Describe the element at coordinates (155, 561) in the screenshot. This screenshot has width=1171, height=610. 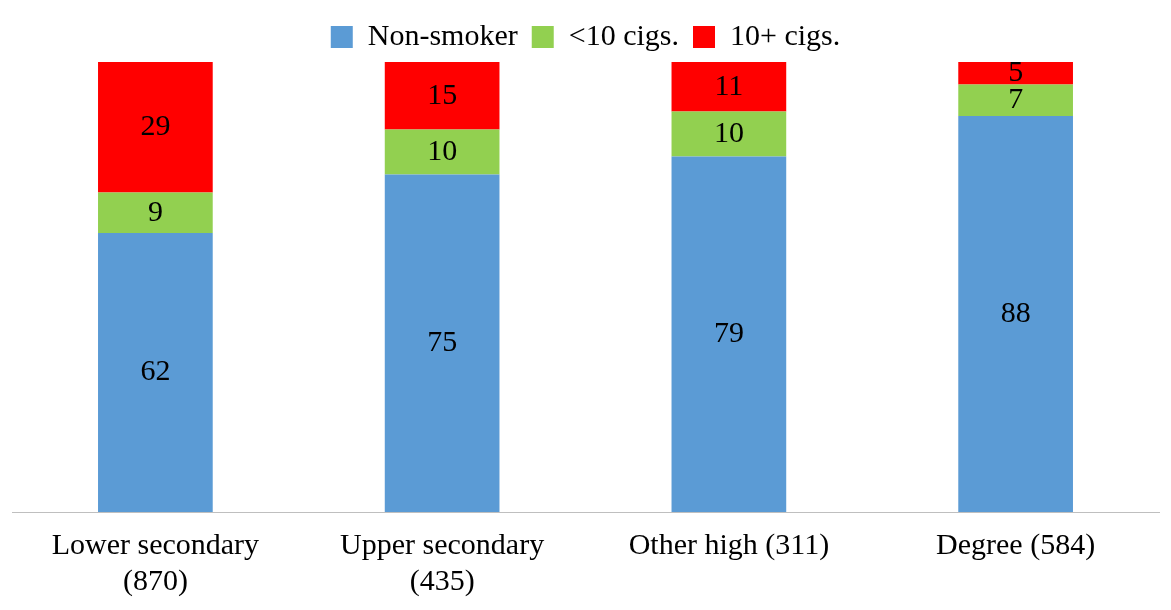
I see `x-tick-label: Lower secondary (870)` at that location.